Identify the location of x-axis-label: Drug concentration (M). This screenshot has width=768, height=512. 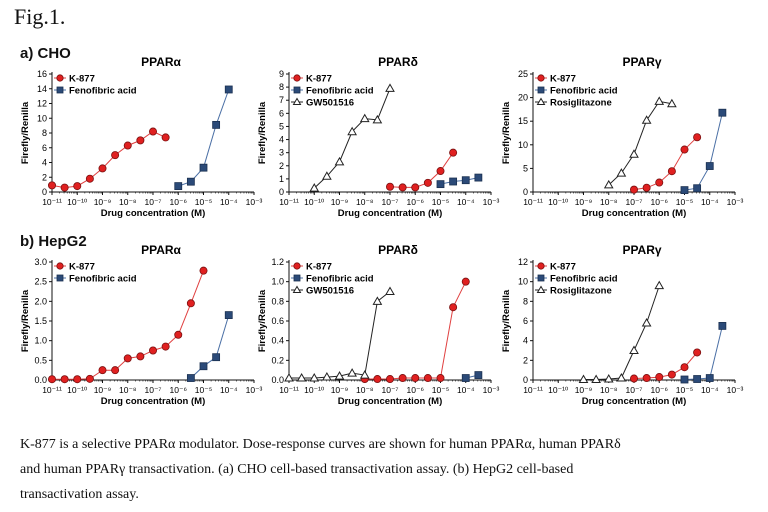
(634, 401).